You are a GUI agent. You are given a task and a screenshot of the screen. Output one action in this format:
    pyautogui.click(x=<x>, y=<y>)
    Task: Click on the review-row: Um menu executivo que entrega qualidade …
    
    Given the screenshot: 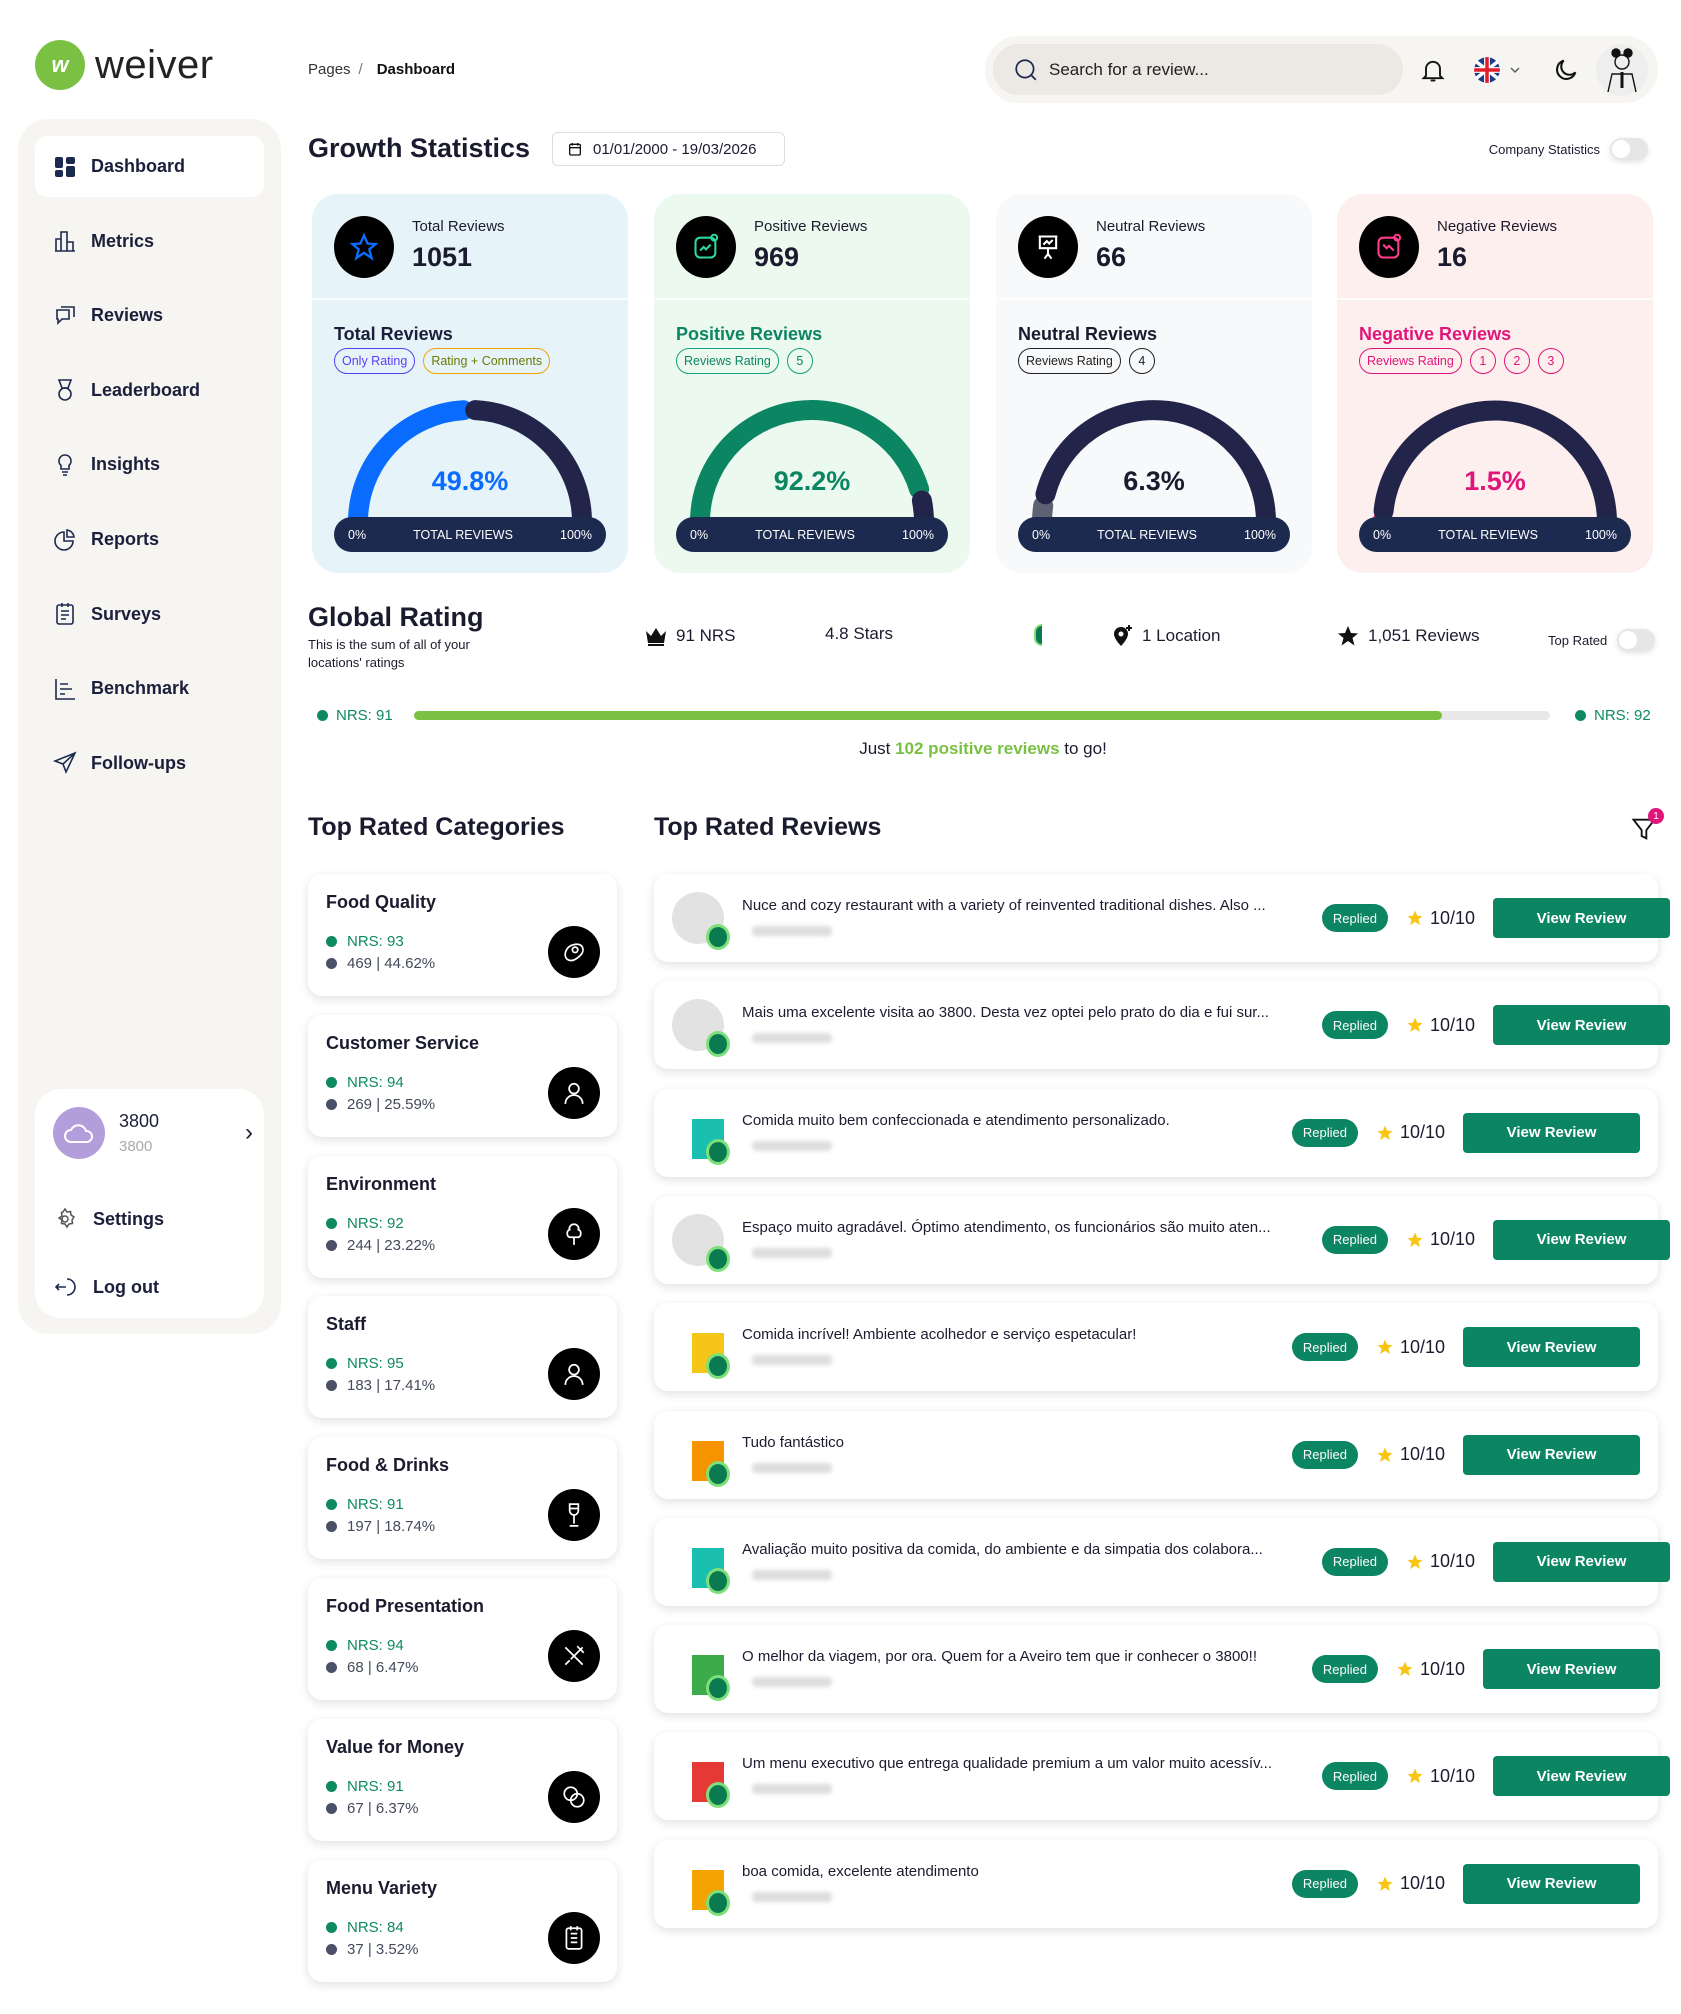 What is the action you would take?
    pyautogui.click(x=1162, y=1776)
    